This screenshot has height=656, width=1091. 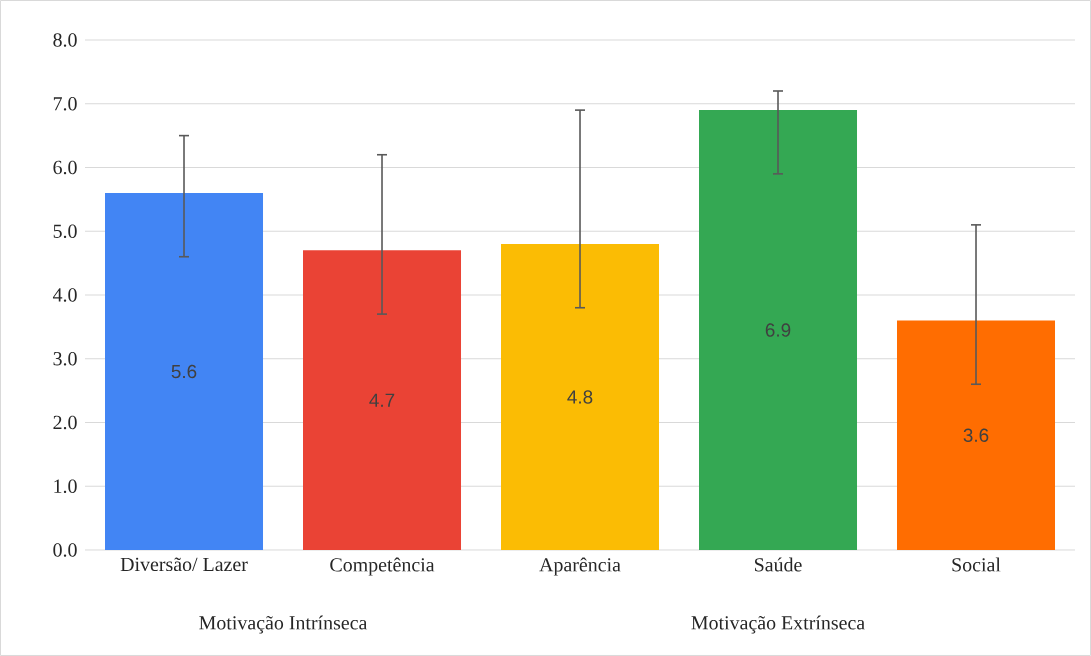 What do you see at coordinates (778, 564) in the screenshot?
I see `x-tick-label: Saúde` at bounding box center [778, 564].